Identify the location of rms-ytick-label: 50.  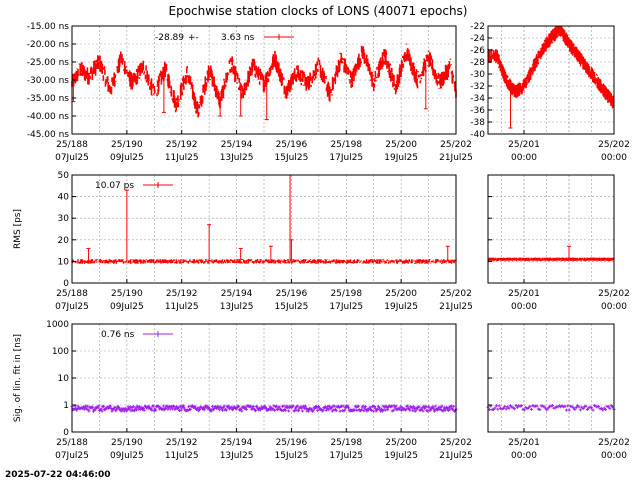
(64, 176).